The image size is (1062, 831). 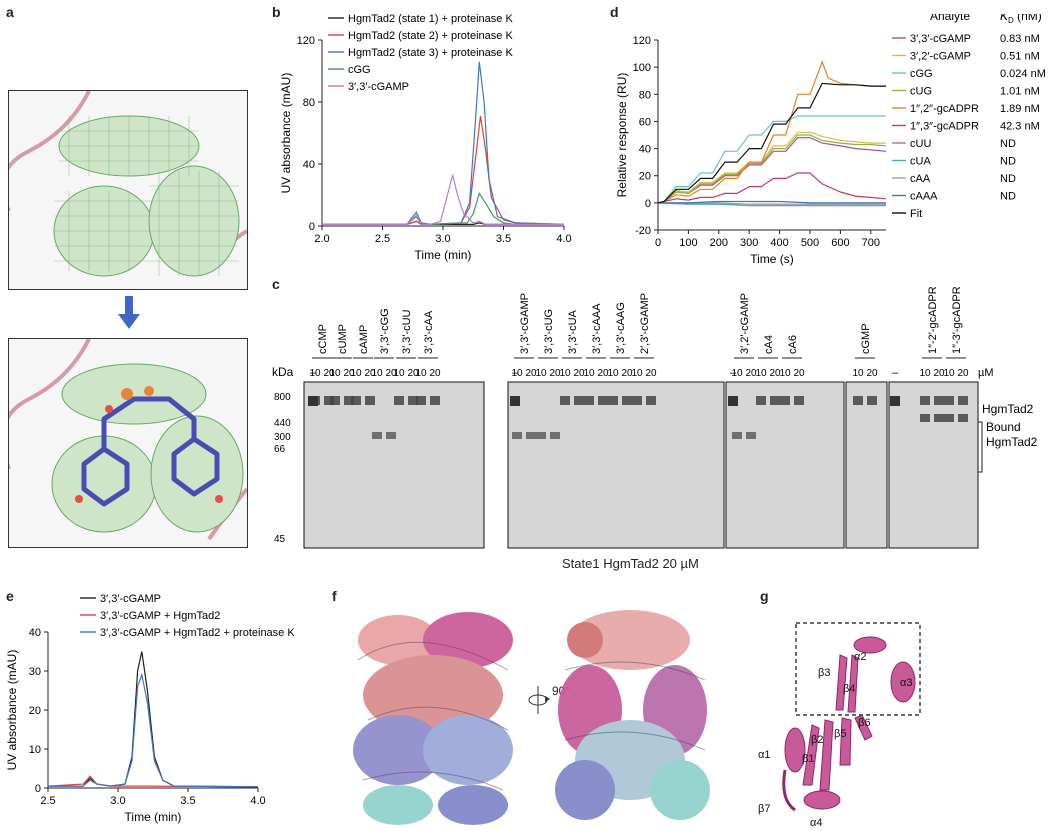 What do you see at coordinates (817, 740) in the screenshot?
I see `label-beta2: β2` at bounding box center [817, 740].